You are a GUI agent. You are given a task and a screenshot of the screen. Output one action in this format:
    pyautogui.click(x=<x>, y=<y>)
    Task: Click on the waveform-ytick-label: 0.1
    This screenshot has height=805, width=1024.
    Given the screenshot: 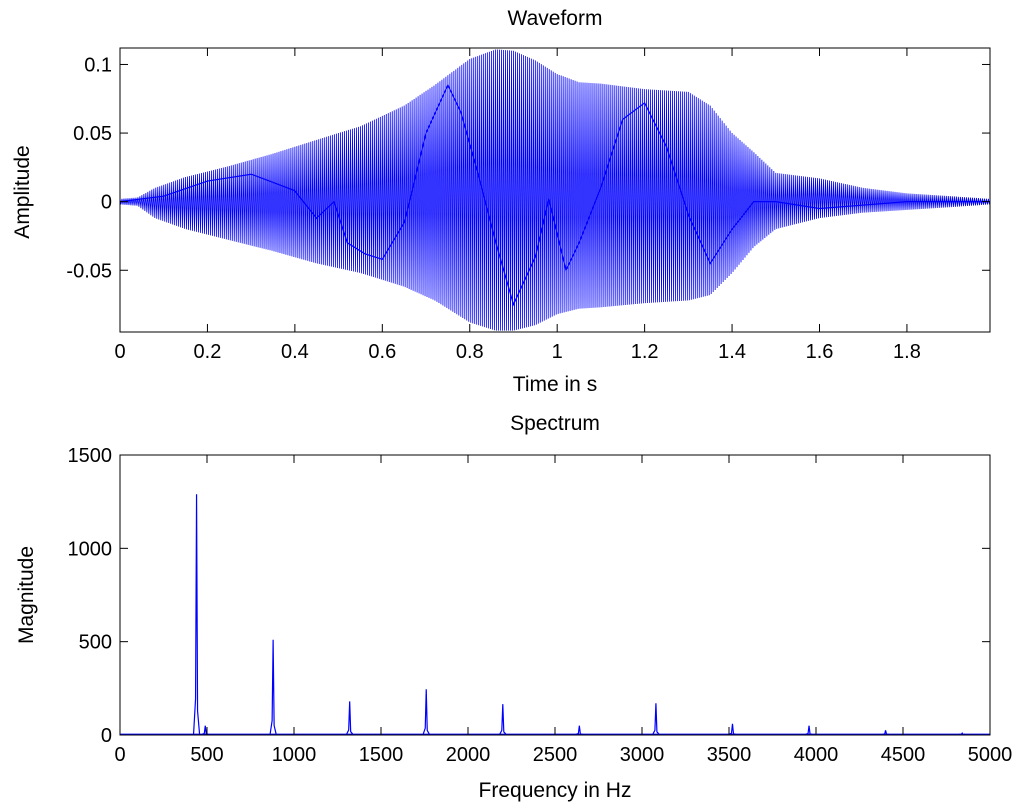 What is the action you would take?
    pyautogui.click(x=98, y=65)
    